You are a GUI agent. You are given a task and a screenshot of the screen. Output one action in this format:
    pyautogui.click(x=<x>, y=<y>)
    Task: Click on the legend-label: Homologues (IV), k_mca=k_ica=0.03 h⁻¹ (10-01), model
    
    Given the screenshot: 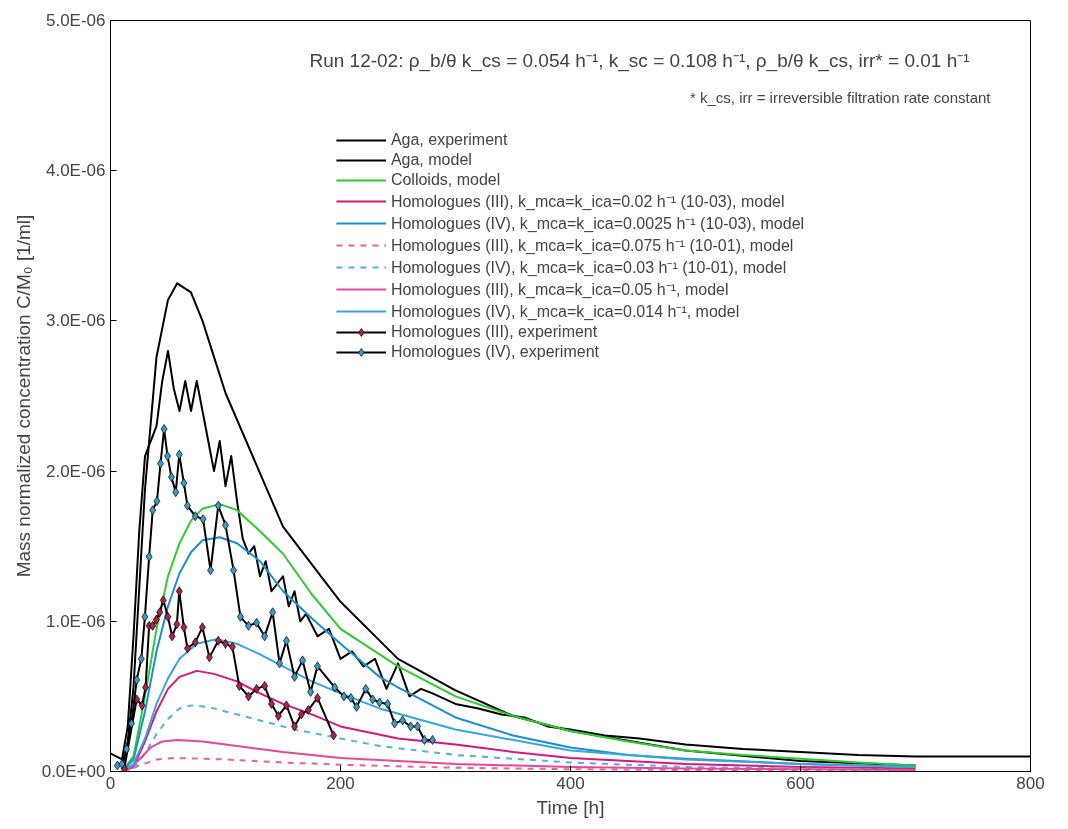 What is the action you would take?
    pyautogui.click(x=588, y=268)
    